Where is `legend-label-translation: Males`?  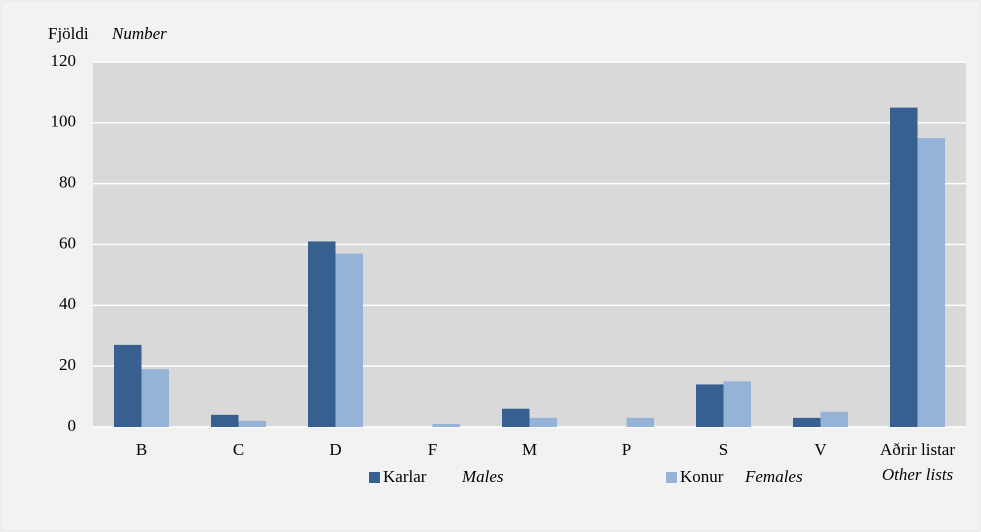 legend-label-translation: Males is located at coordinates (482, 476).